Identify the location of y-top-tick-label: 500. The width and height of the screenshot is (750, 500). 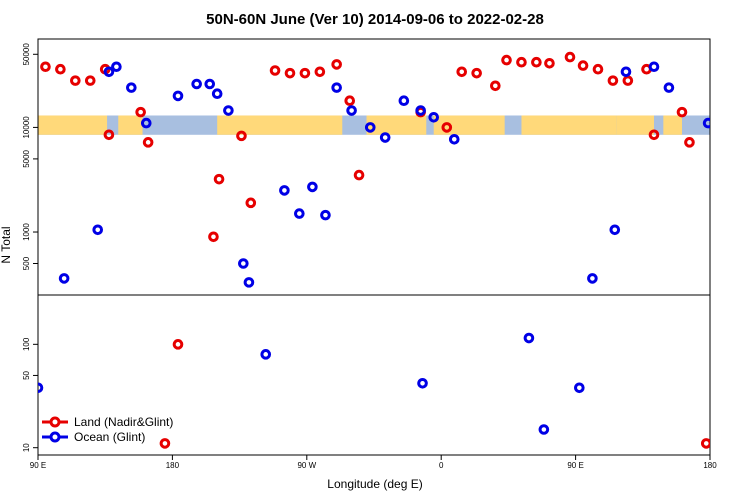
(26, 263).